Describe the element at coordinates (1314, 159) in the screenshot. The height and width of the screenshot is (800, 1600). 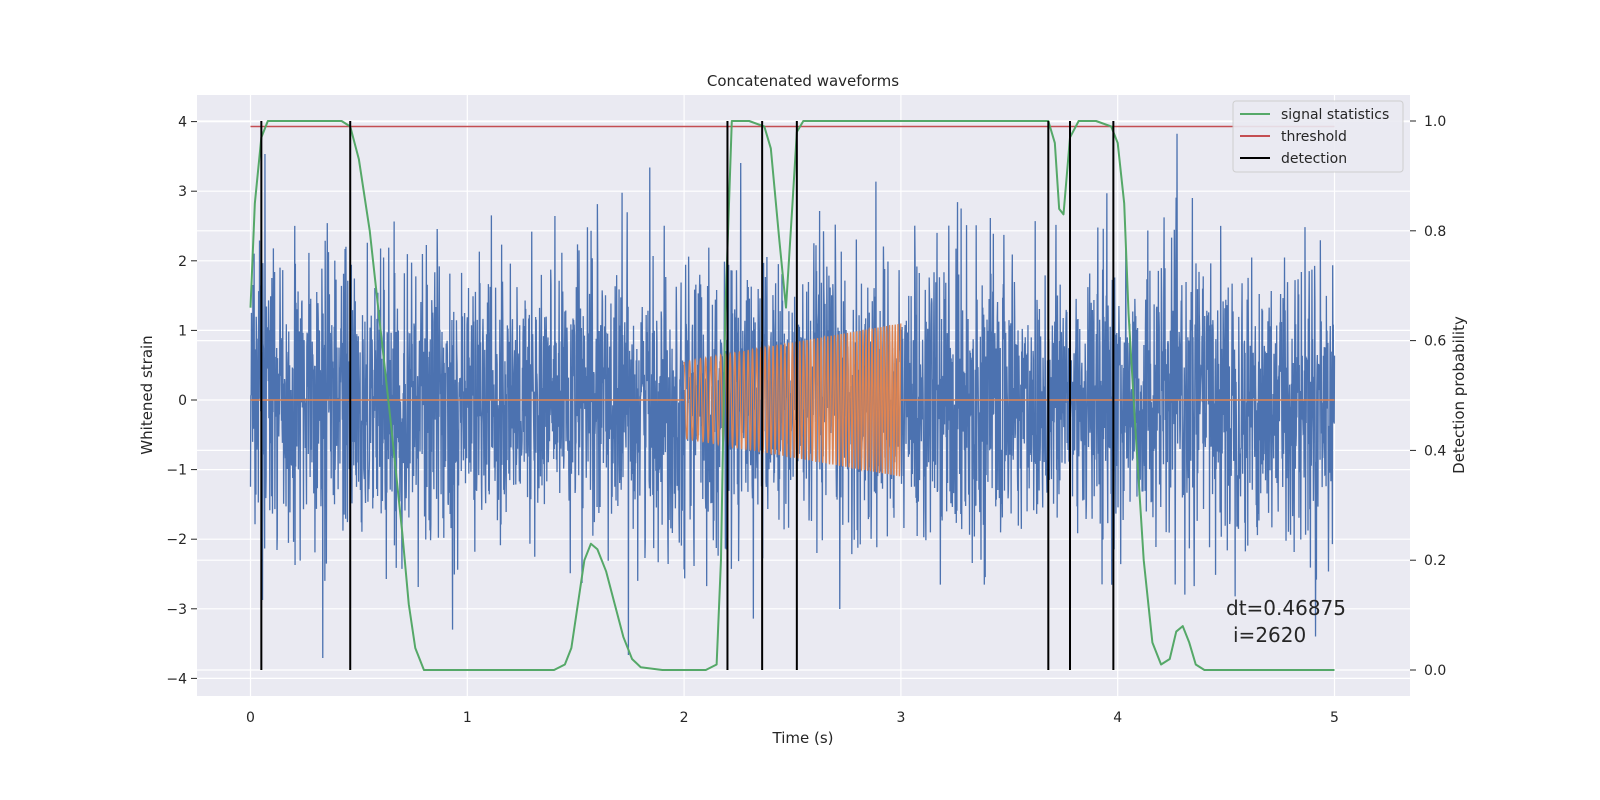
I see `legend-label-detection: detection` at that location.